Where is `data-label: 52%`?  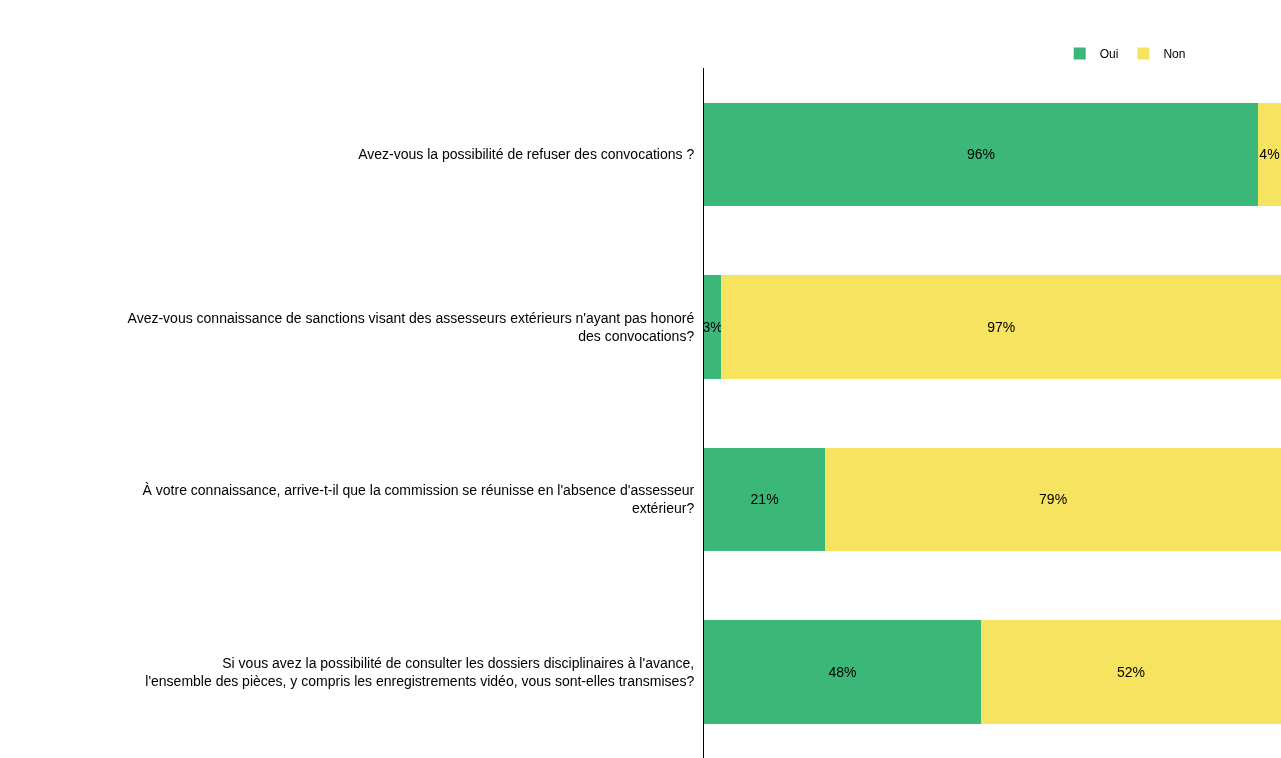
data-label: 52% is located at coordinates (1130, 671).